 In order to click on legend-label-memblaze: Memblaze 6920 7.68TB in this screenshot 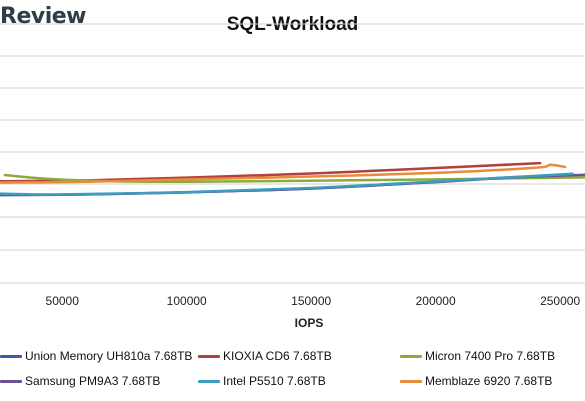, I will do `click(489, 381)`.